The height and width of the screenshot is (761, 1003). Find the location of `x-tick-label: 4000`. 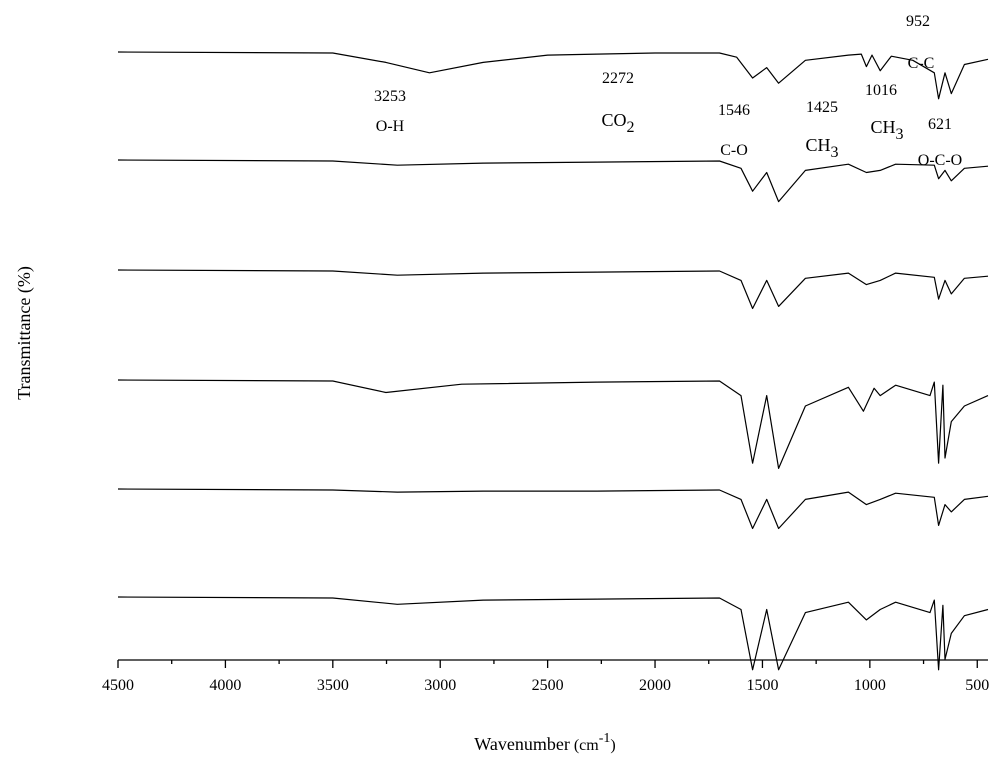

x-tick-label: 4000 is located at coordinates (225, 685).